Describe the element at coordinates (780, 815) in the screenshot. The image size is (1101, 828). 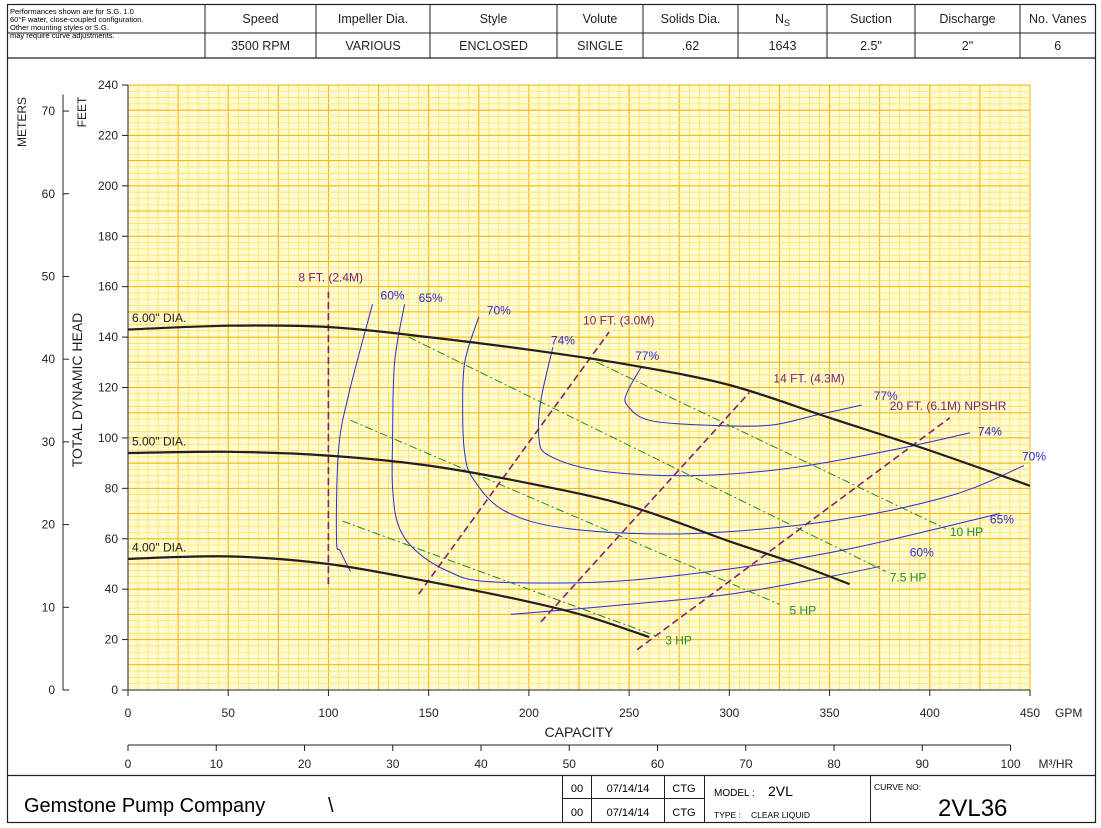
I see `type-value: CLEAR LIQUID` at that location.